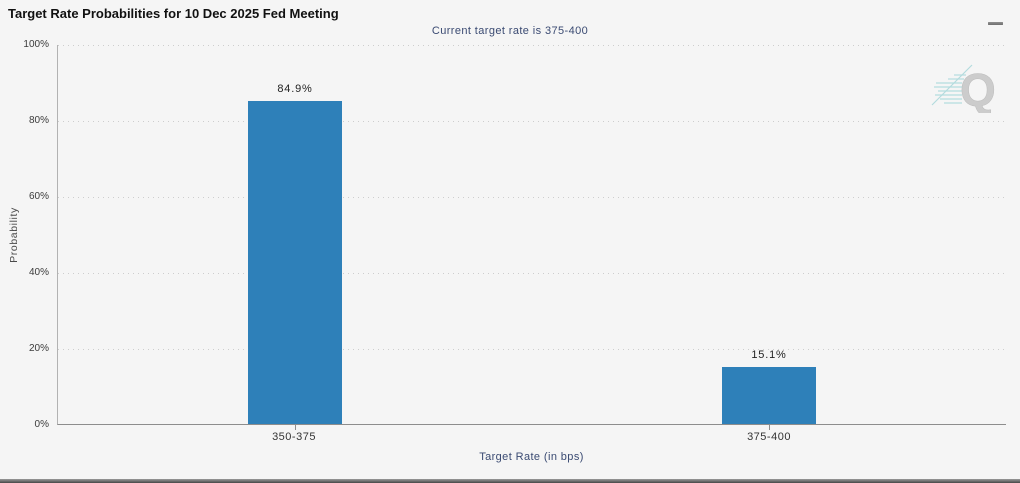  I want to click on chart-subtitle: Current target rate is 375-400, so click(510, 31).